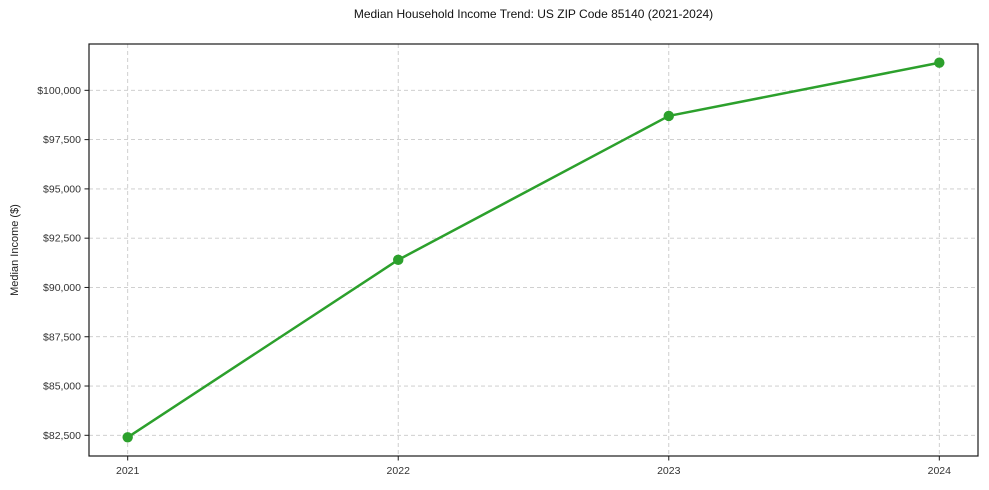  What do you see at coordinates (62, 387) in the screenshot?
I see `y-tick-label: $85,000` at bounding box center [62, 387].